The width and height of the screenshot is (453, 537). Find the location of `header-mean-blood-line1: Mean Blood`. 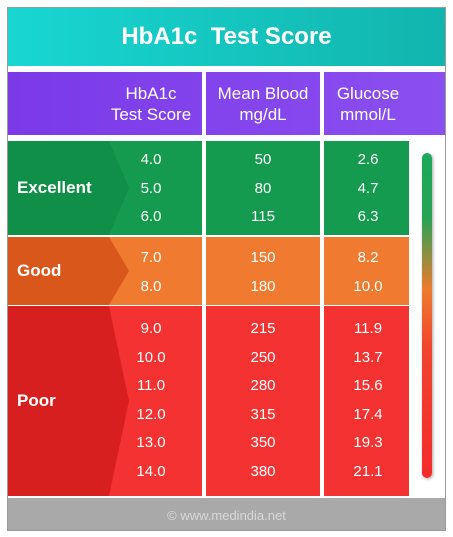

header-mean-blood-line1: Mean Blood is located at coordinates (263, 93).